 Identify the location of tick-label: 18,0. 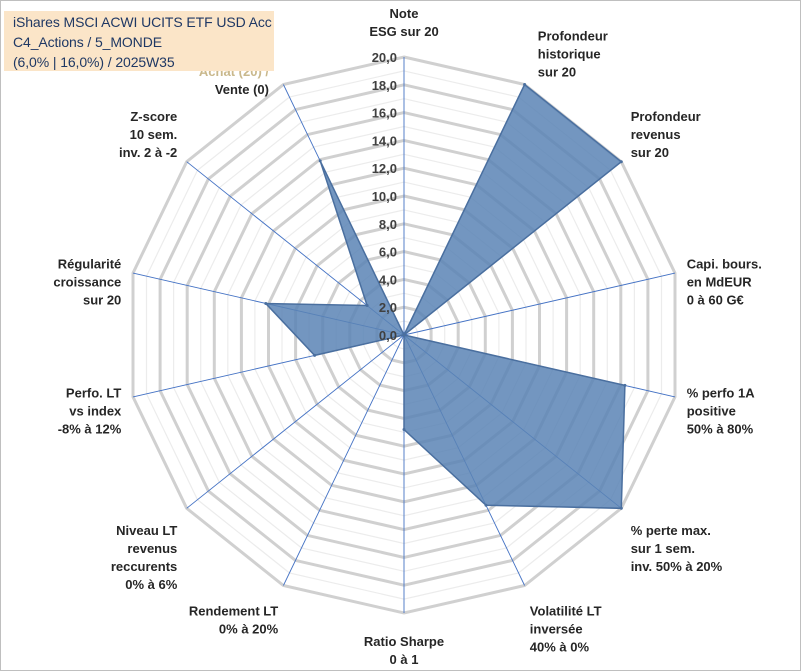
(384, 85).